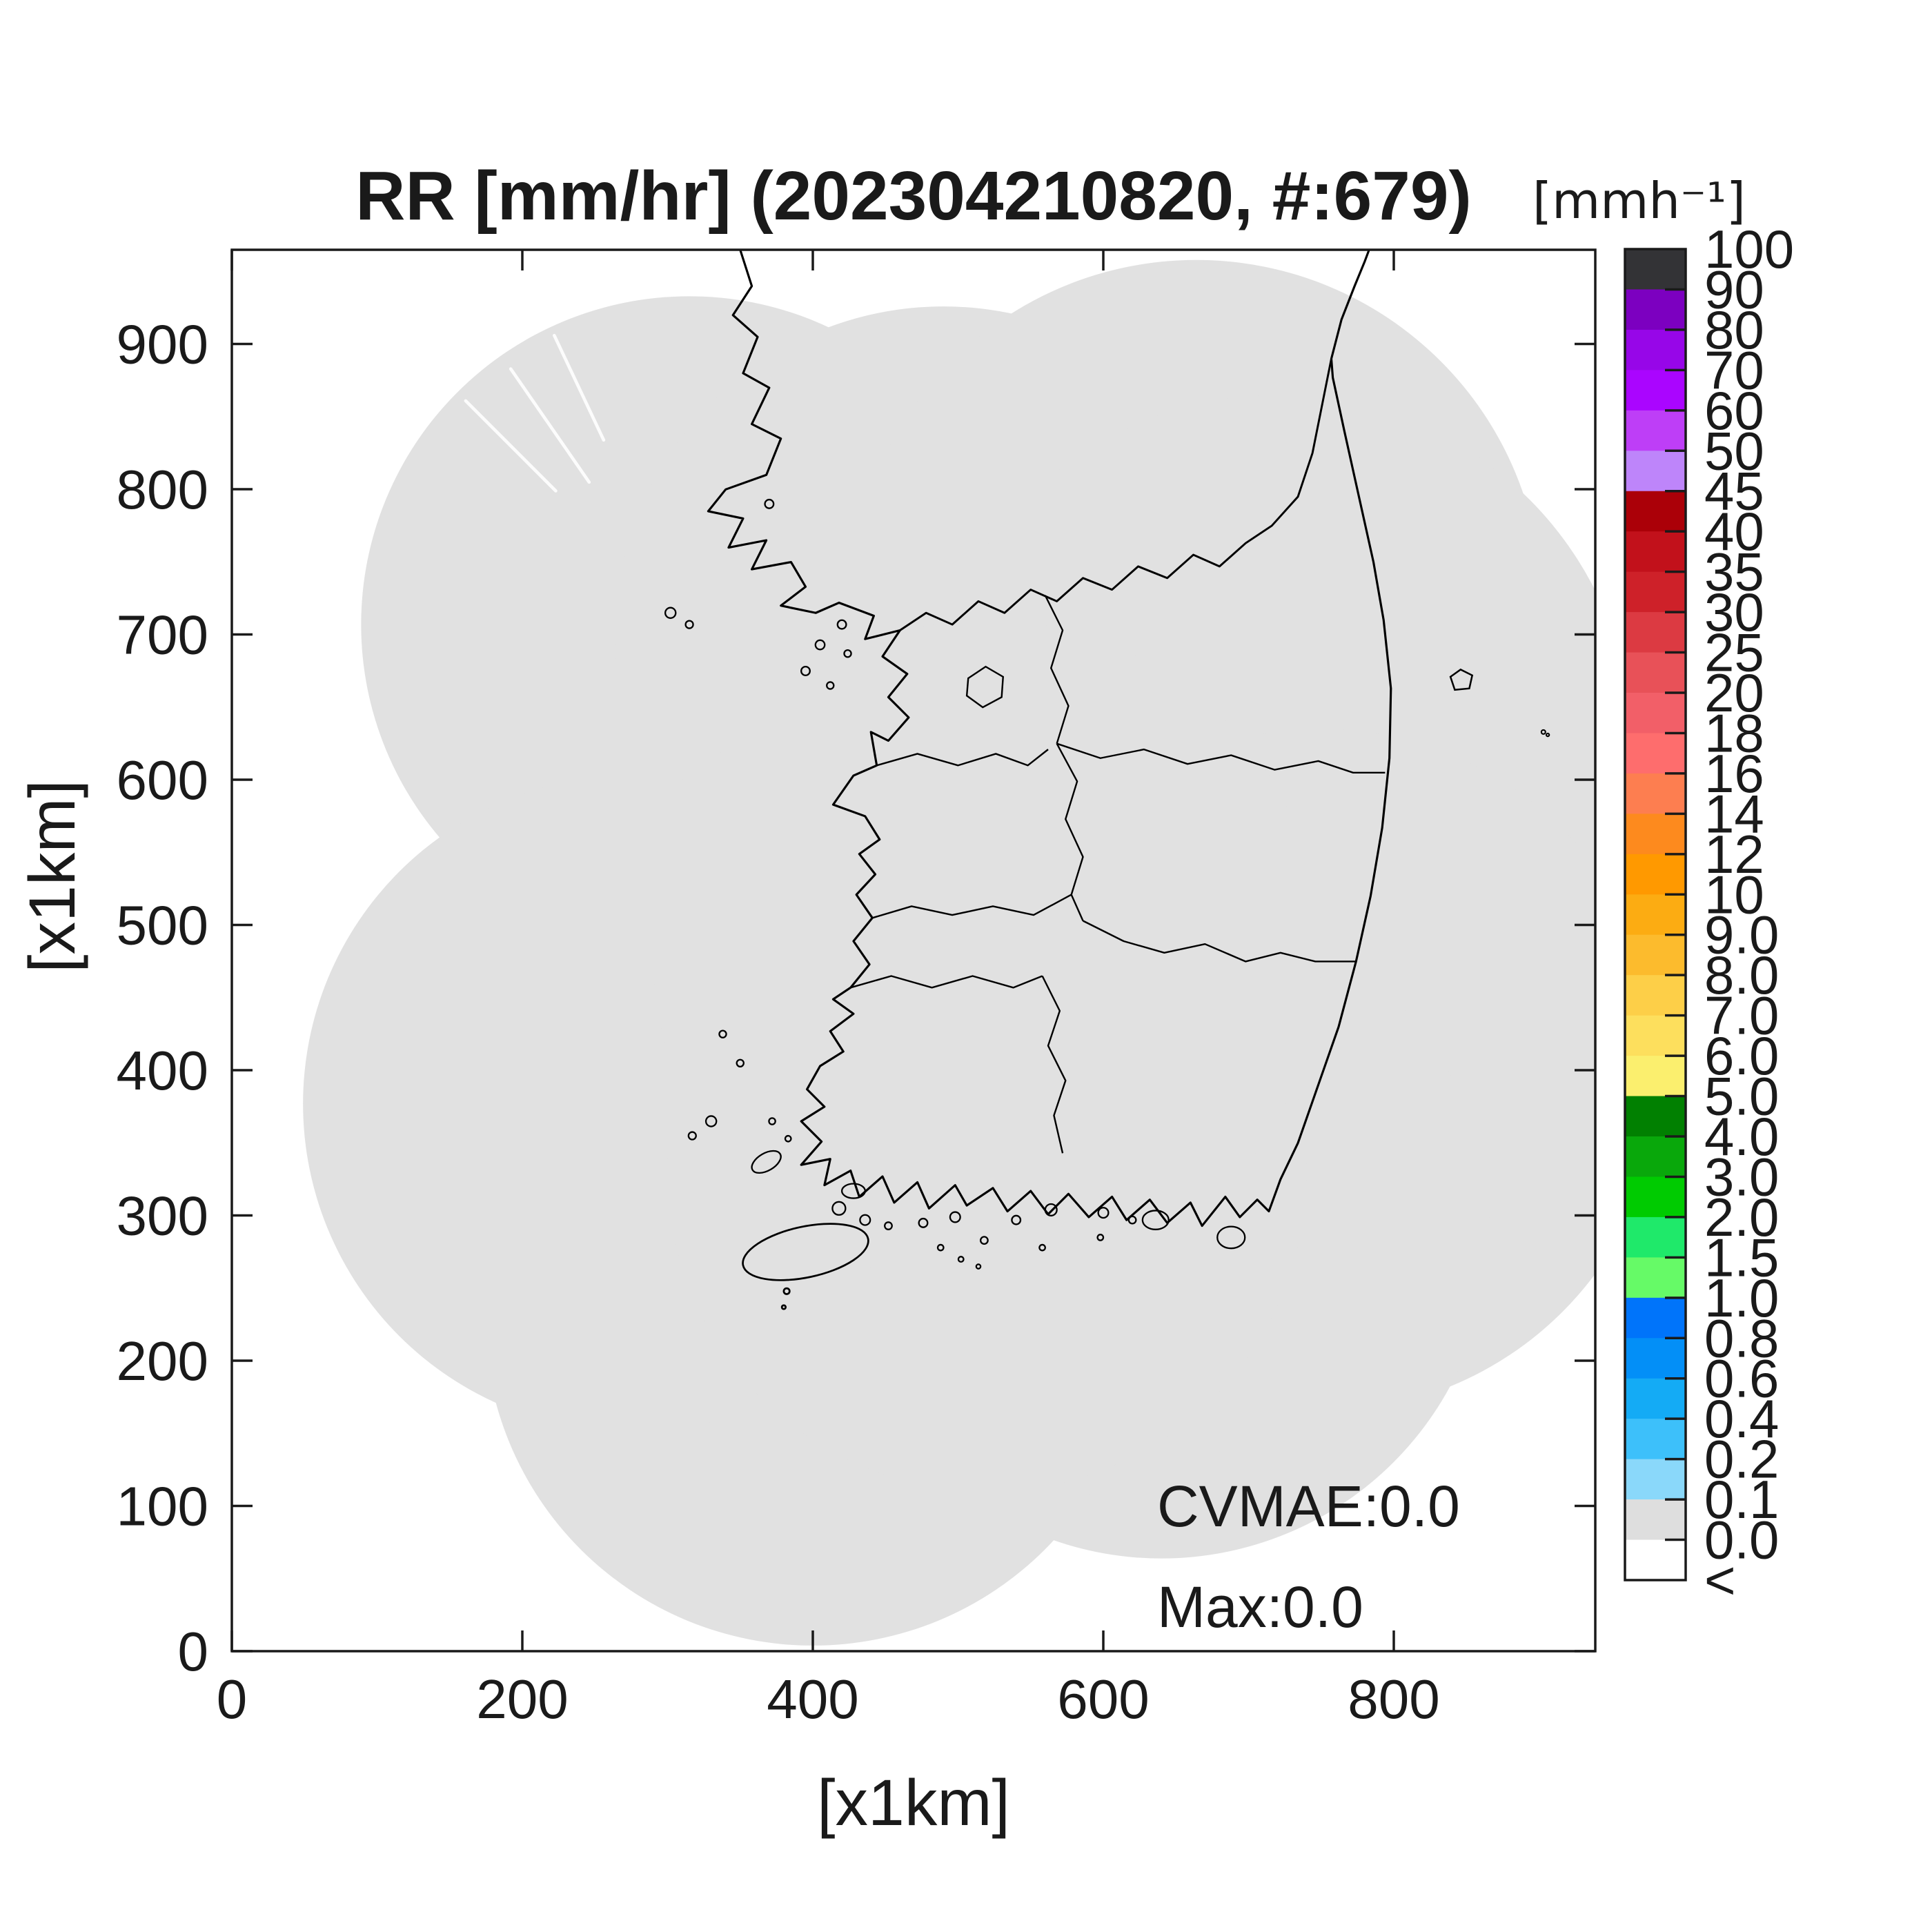 The width and height of the screenshot is (1932, 1932). I want to click on colorbar-label-2.0: 2.0, so click(1741, 1217).